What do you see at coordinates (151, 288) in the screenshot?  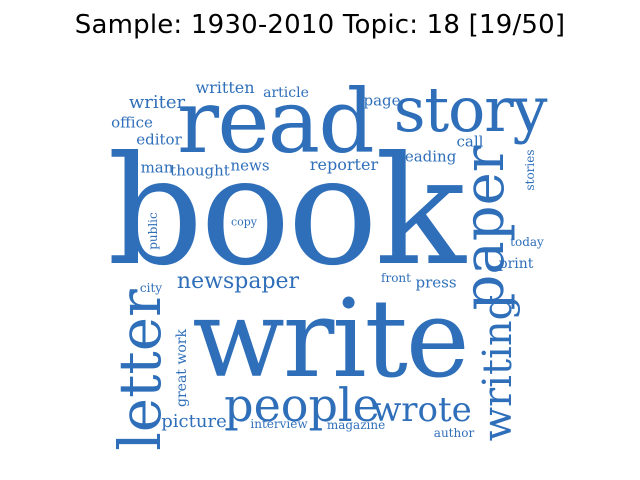 I see `word-city: city` at bounding box center [151, 288].